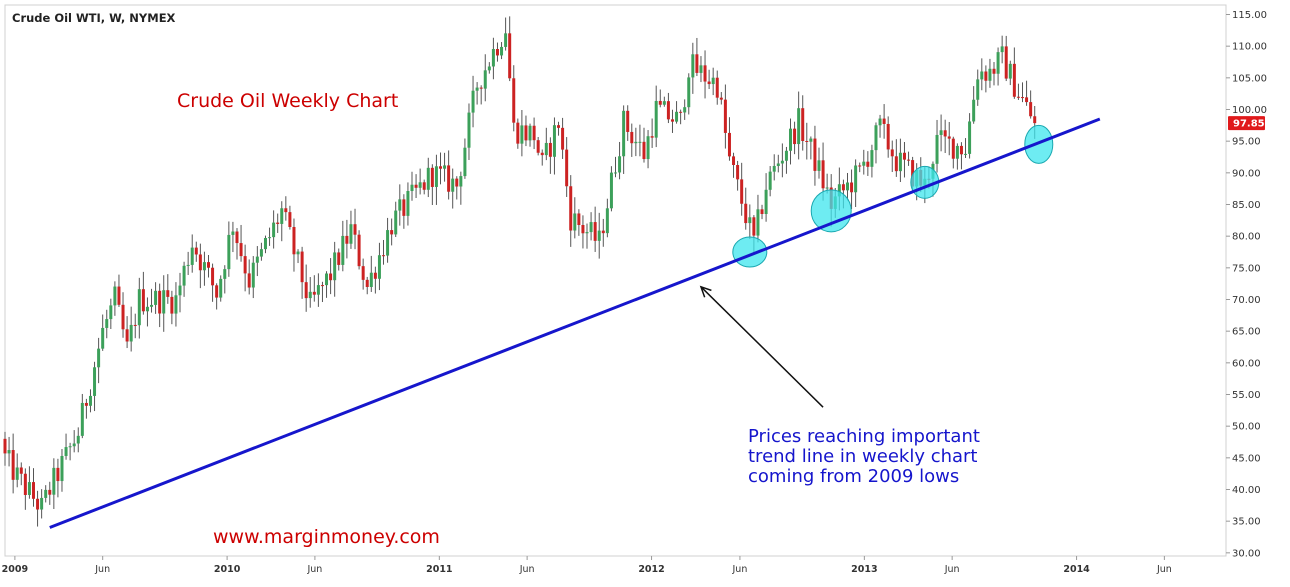  Describe the element at coordinates (1246, 123) in the screenshot. I see `last-price-tag: 97.85` at that location.